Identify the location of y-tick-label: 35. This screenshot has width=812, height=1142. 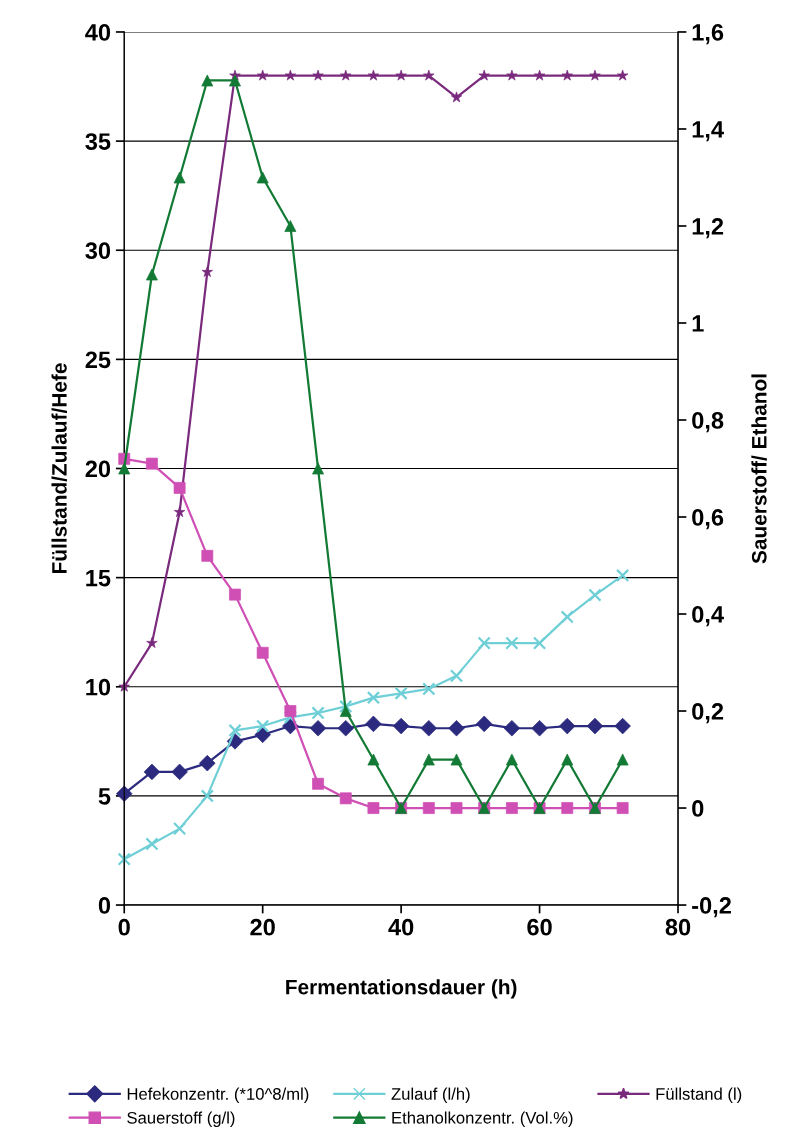
(98, 141).